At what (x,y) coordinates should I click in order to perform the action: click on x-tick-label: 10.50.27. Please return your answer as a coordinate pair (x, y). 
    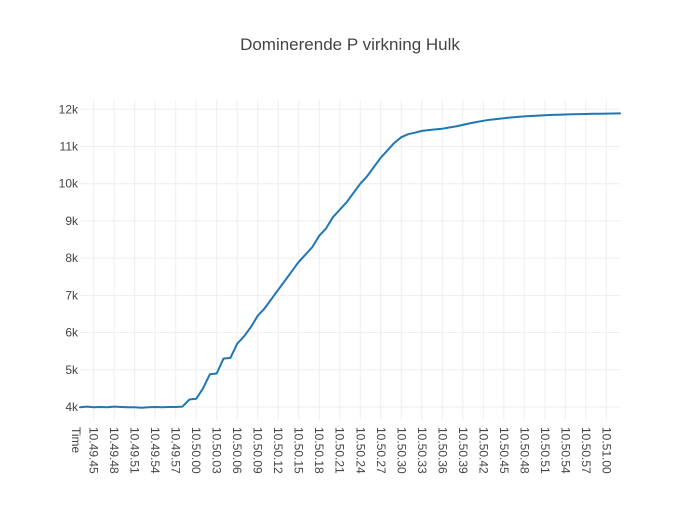
    Looking at the image, I should click on (381, 450).